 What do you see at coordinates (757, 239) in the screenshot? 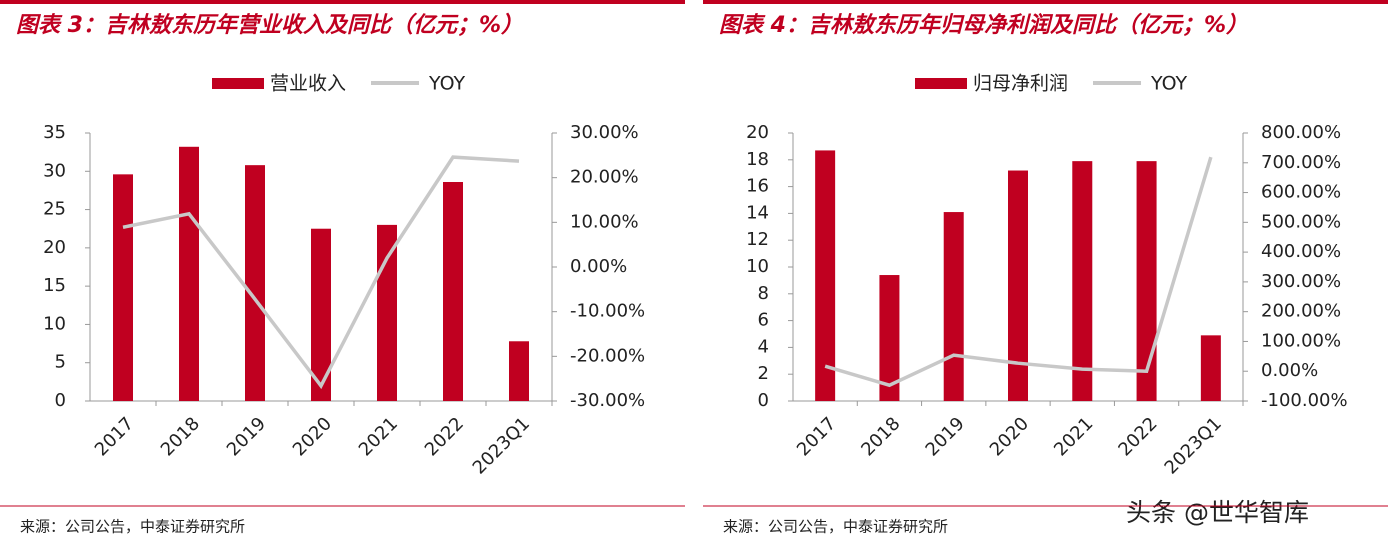
I see `y-tick-label: 12` at bounding box center [757, 239].